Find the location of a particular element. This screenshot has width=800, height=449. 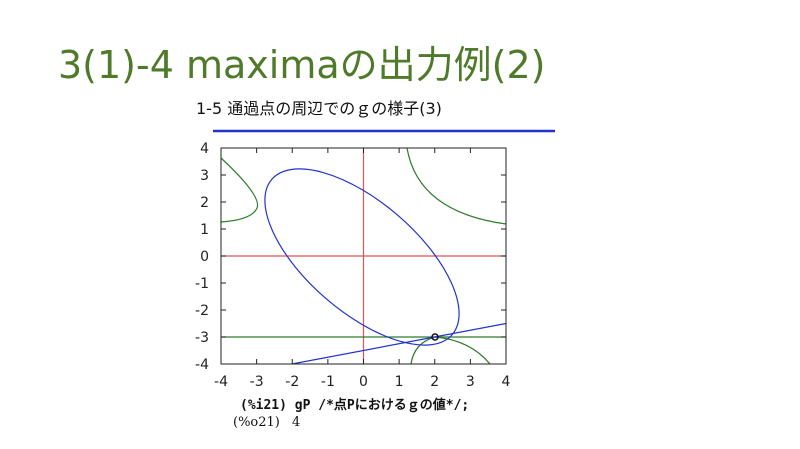

x-tick-label: 2 is located at coordinates (434, 382).